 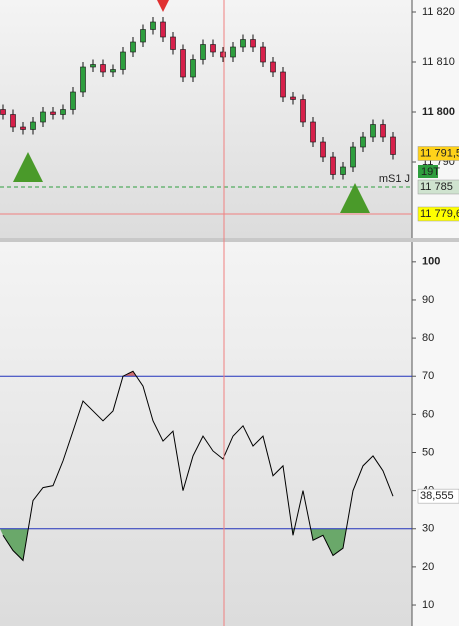 What do you see at coordinates (438, 62) in the screenshot?
I see `y-tick-label: 11 810` at bounding box center [438, 62].